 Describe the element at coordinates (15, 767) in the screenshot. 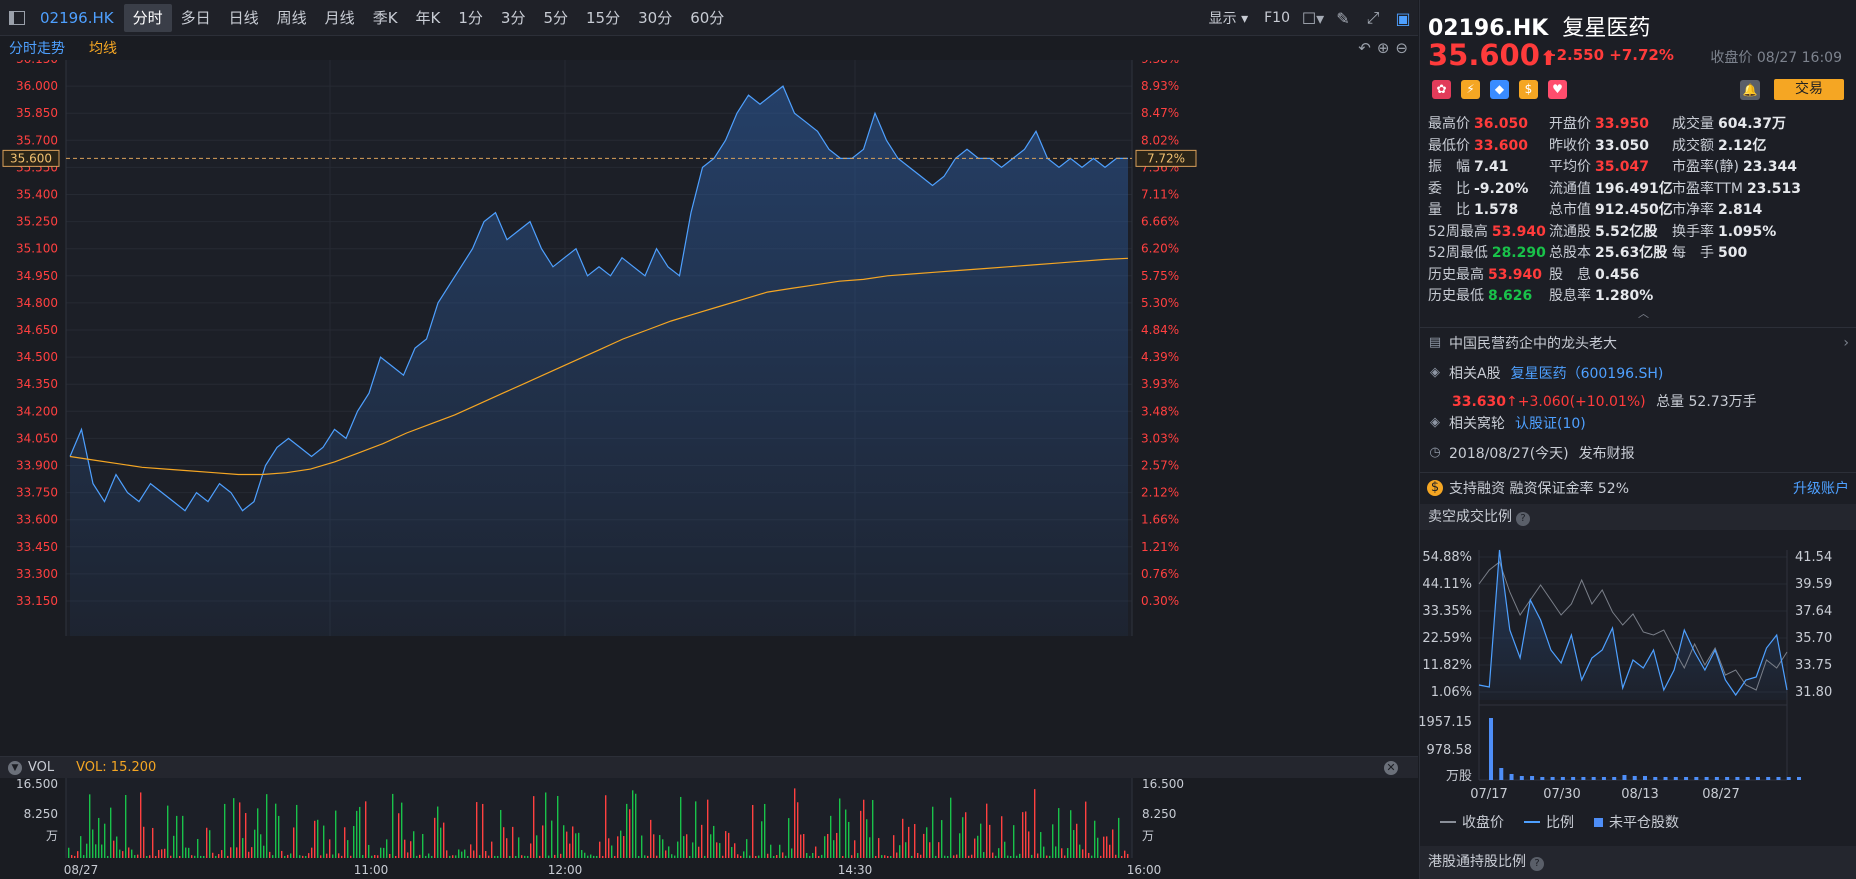

I see `collapse-icon: ▼` at that location.